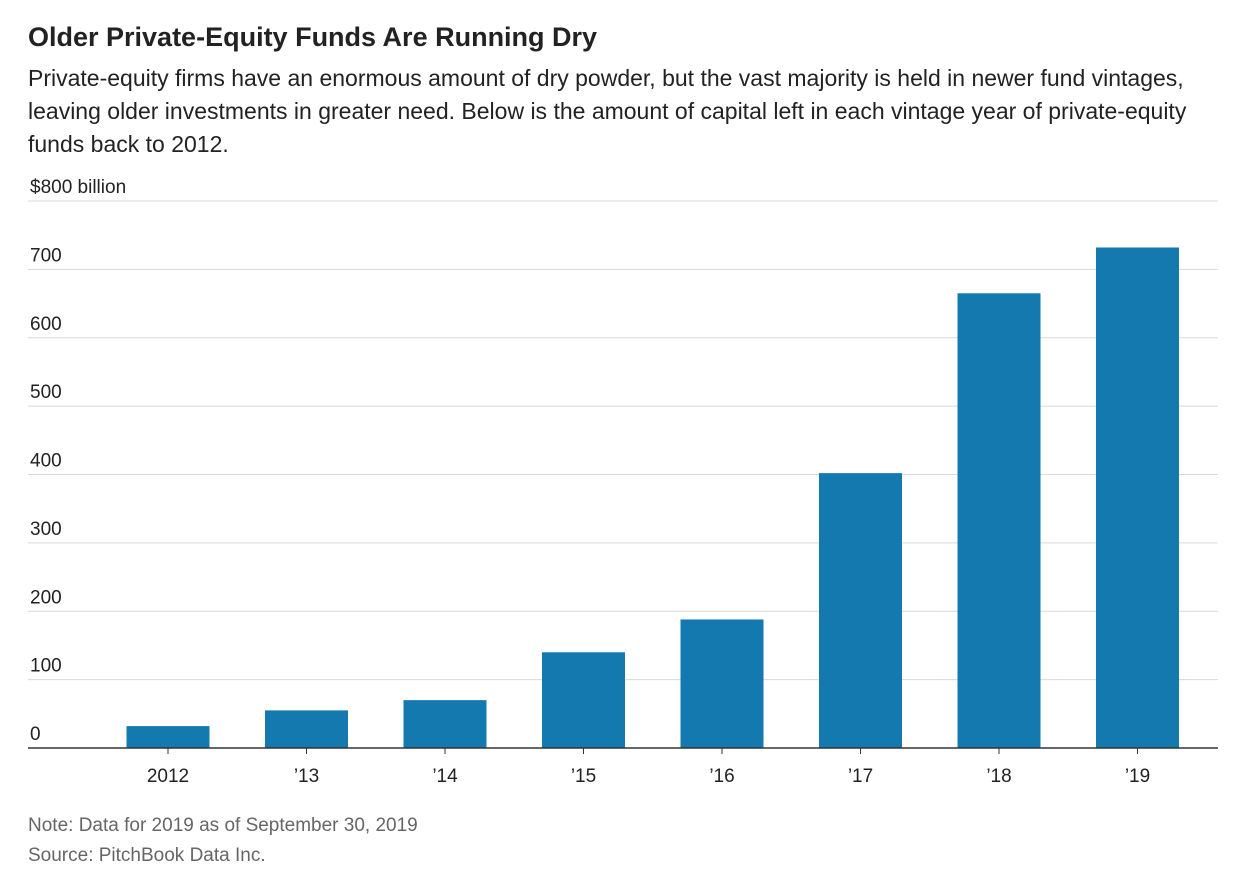 The height and width of the screenshot is (874, 1242). What do you see at coordinates (648, 767) in the screenshot?
I see `x-axis-ticks: 2012 ’13 ’14 ’15 ’16 ’17 ’18 ’19` at bounding box center [648, 767].